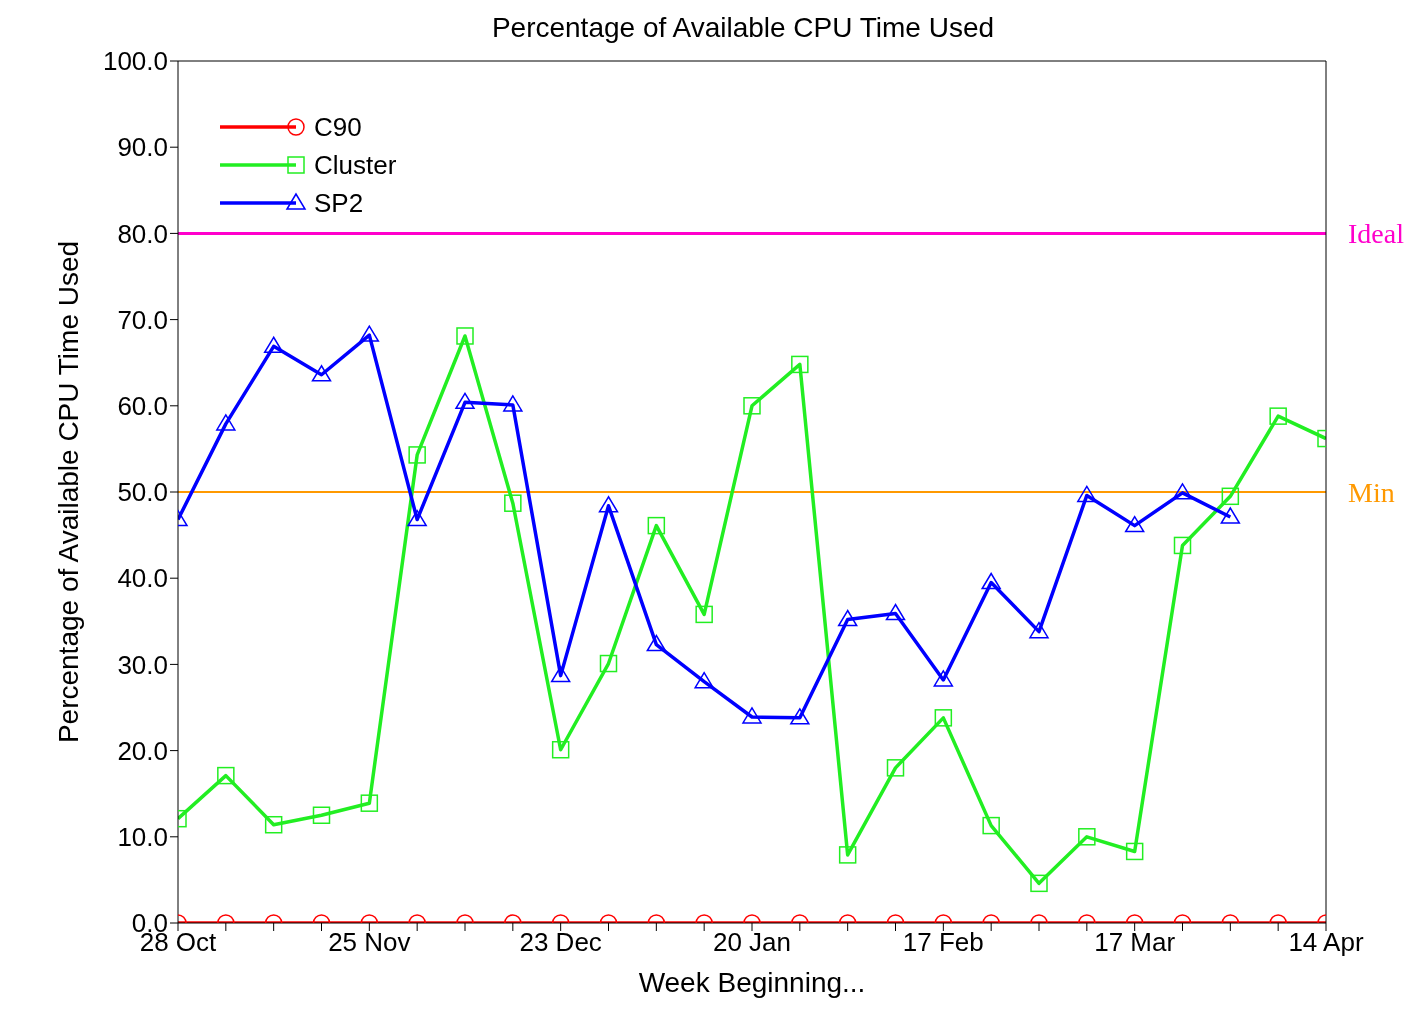 The width and height of the screenshot is (1416, 1021). I want to click on y-tick-label: 30.0, so click(142, 664).